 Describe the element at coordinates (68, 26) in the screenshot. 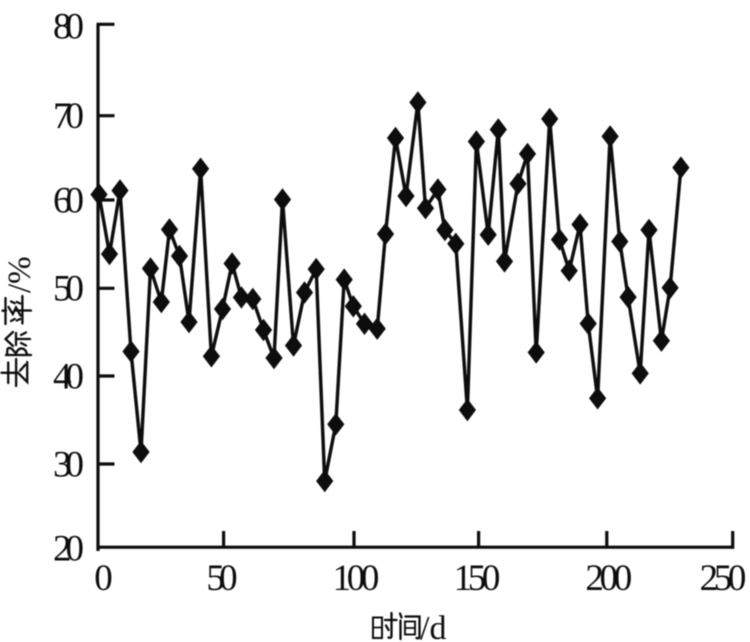

I see `svg-text: 80` at that location.